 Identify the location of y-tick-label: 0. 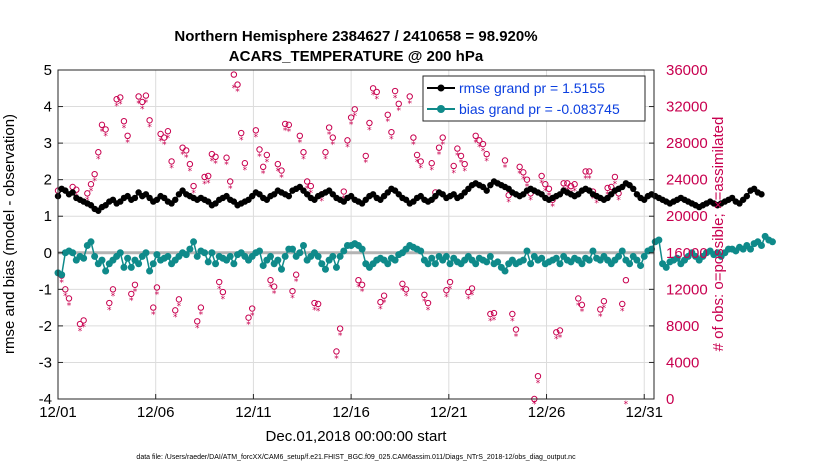
(48, 253).